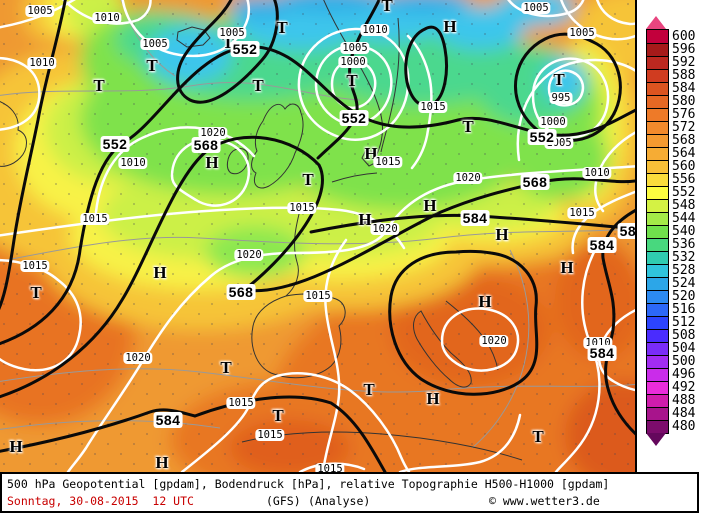 The image size is (704, 513). What do you see at coordinates (684, 413) in the screenshot?
I see `legend-value: 484` at bounding box center [684, 413].